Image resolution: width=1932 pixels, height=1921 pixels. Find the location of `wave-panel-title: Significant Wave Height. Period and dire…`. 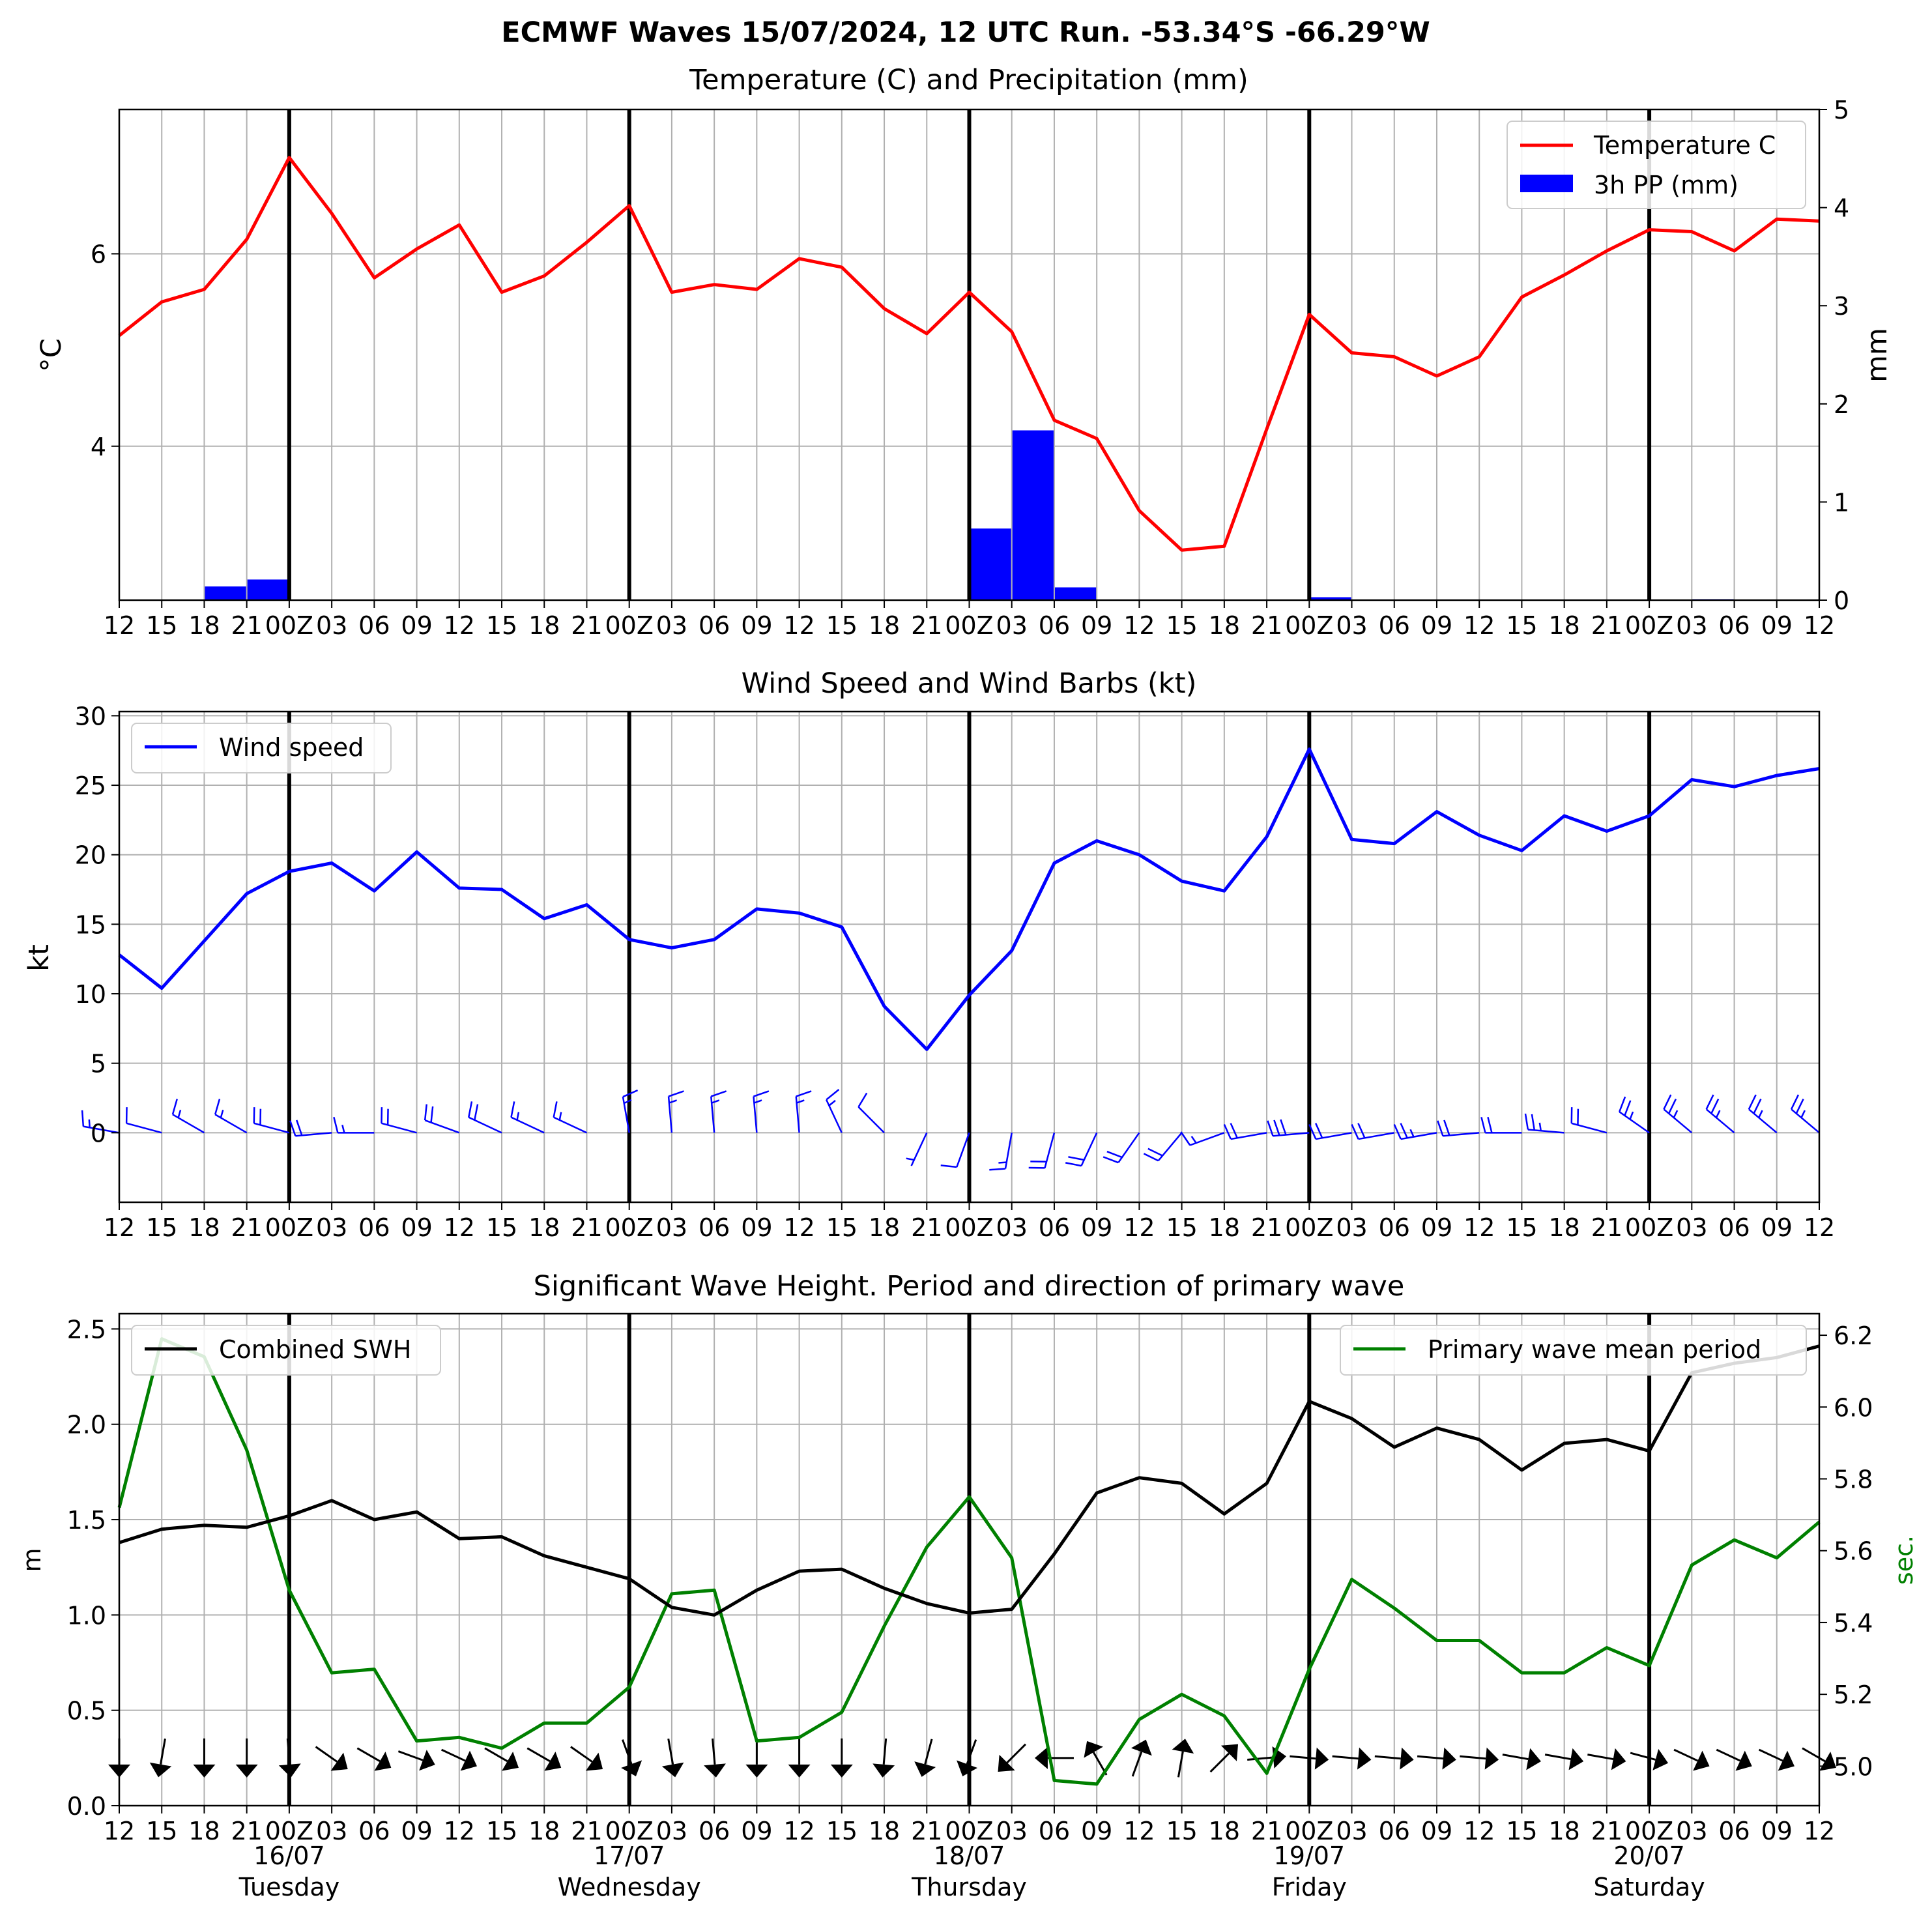

wave-panel-title: Significant Wave Height. Period and dire… is located at coordinates (969, 1286).